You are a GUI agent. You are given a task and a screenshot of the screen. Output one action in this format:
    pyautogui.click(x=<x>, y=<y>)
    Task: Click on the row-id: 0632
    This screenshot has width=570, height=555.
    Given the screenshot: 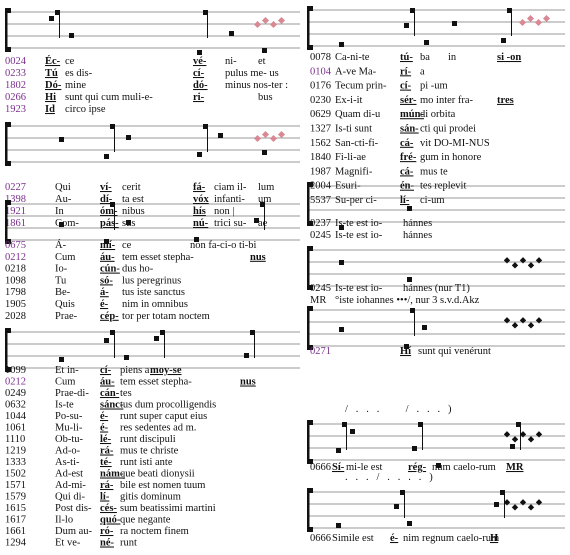 What is the action you would take?
    pyautogui.click(x=15, y=405)
    